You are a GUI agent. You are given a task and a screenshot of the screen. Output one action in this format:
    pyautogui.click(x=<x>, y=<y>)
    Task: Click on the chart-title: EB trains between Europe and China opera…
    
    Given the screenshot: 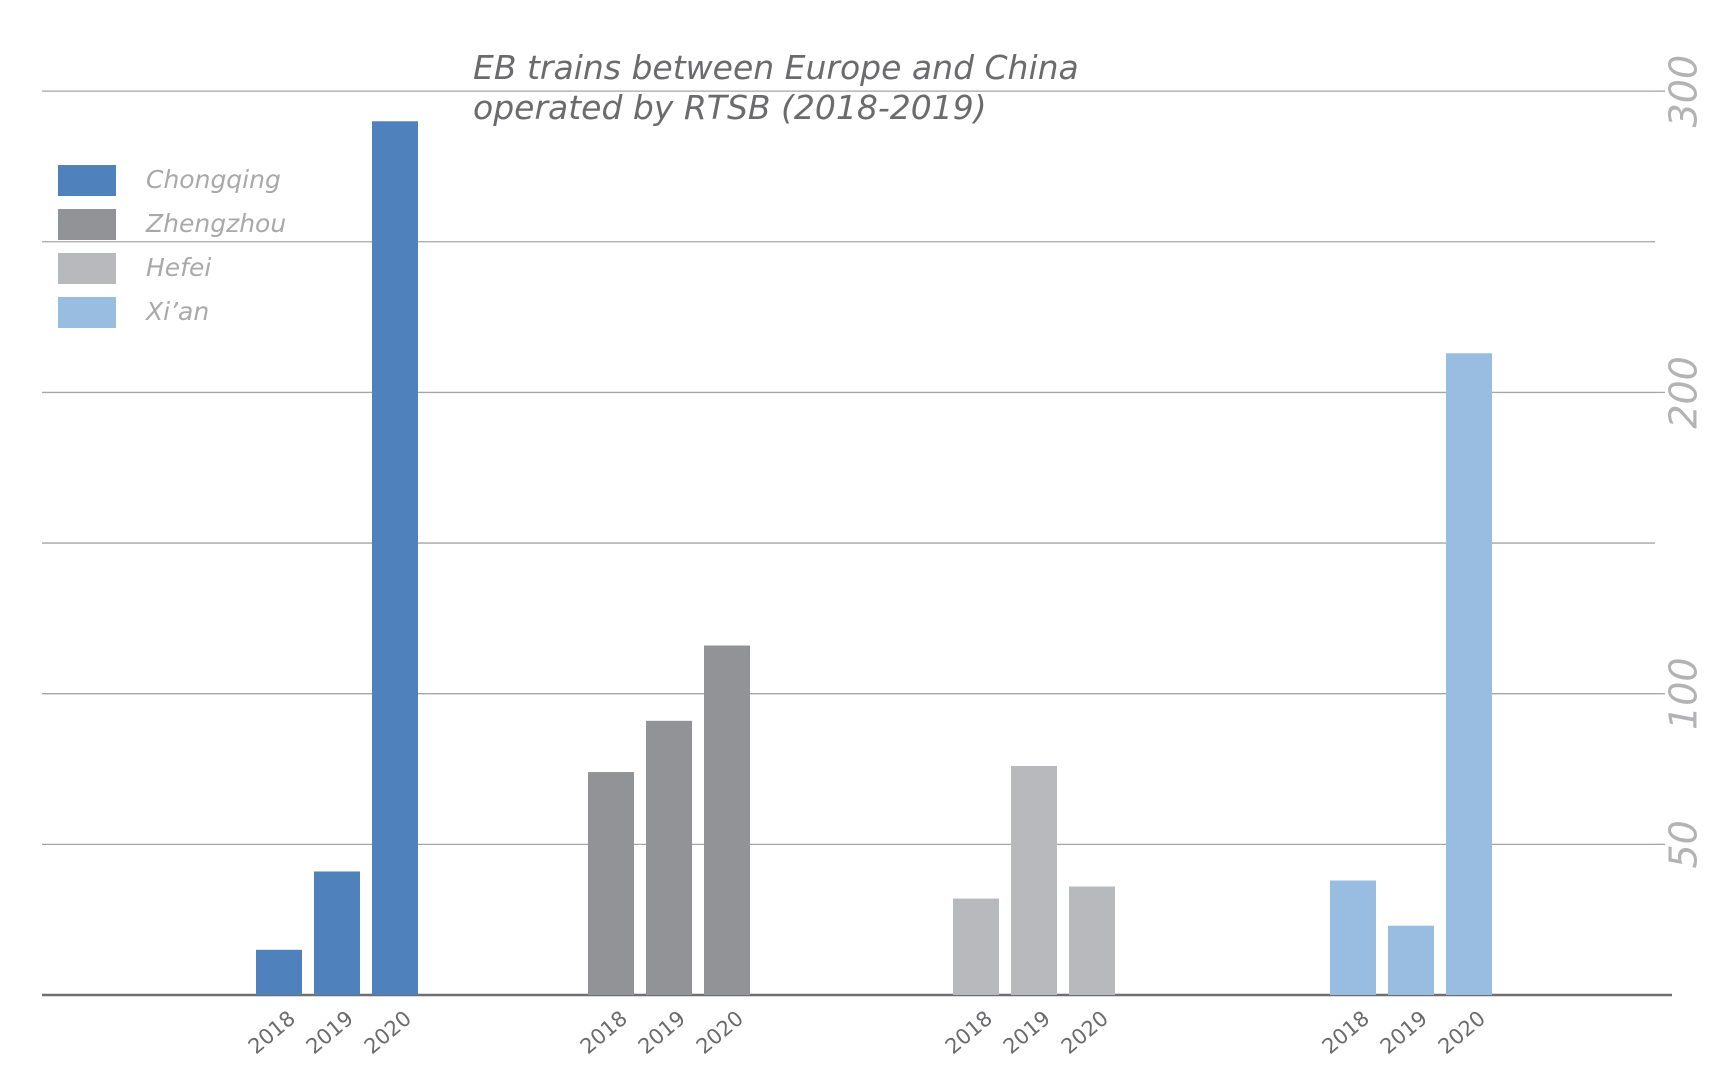 What is the action you would take?
    pyautogui.click(x=776, y=87)
    